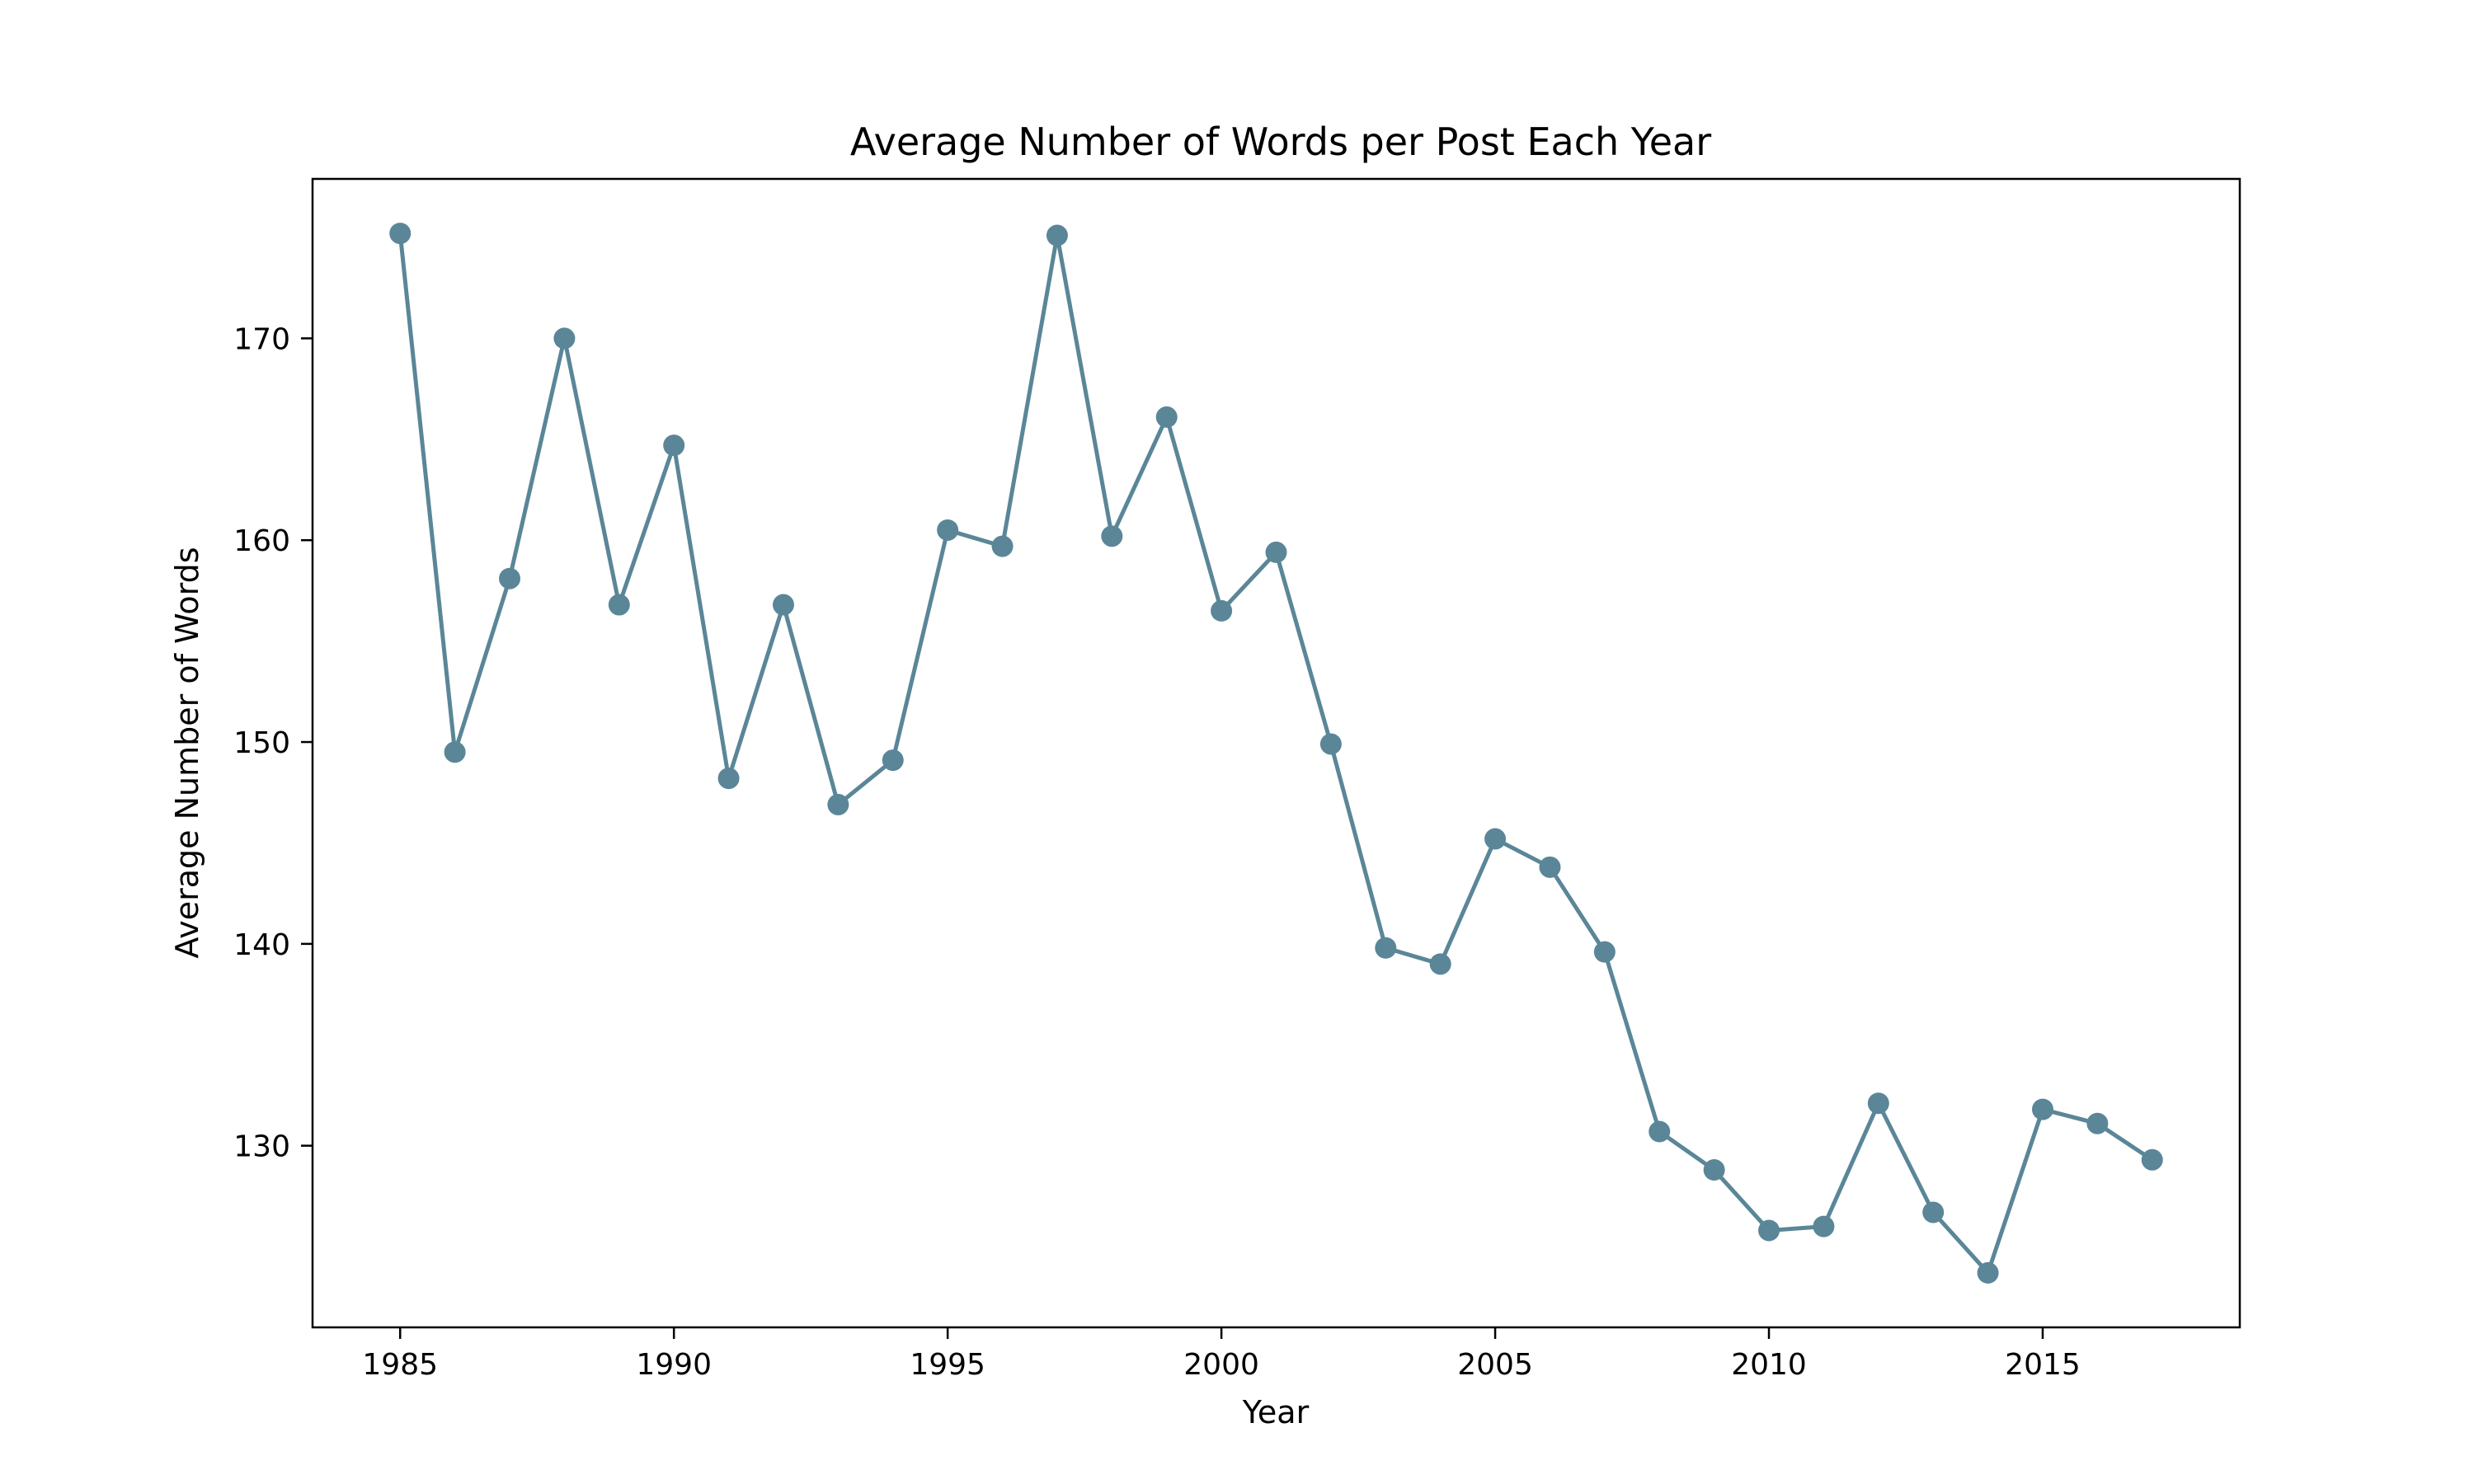  I want to click on x-tick-label: 2010, so click(1769, 1365).